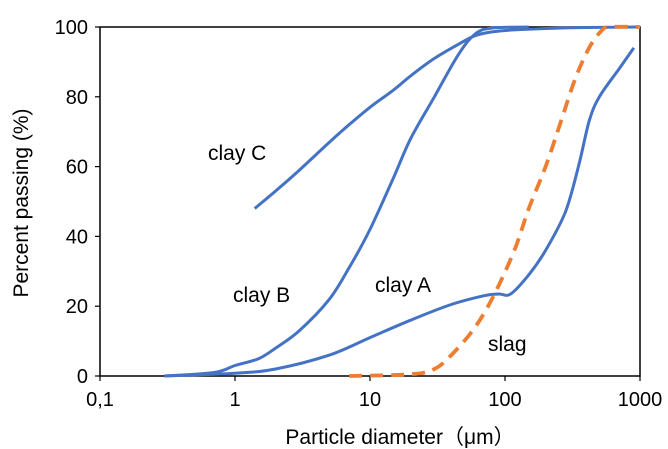  What do you see at coordinates (399, 437) in the screenshot?
I see `x-axis-title: Particle diameter（μm）` at bounding box center [399, 437].